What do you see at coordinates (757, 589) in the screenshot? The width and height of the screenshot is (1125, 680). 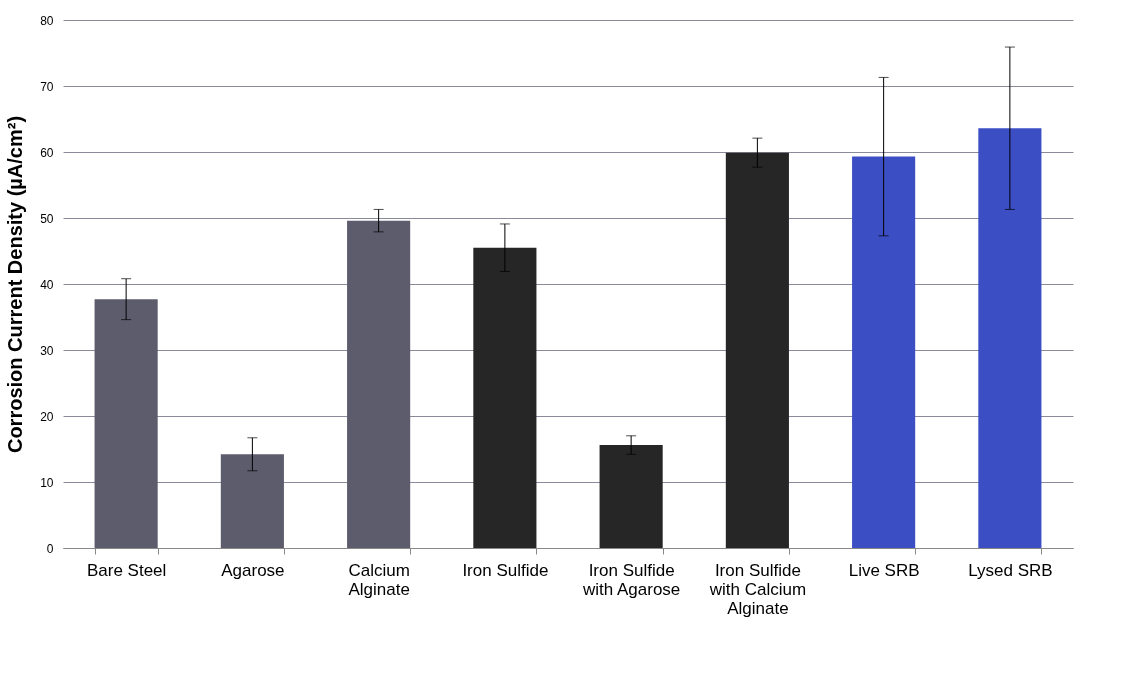 I see `x-tick-label: Iron Sulfide with Calcium Alginate` at bounding box center [757, 589].